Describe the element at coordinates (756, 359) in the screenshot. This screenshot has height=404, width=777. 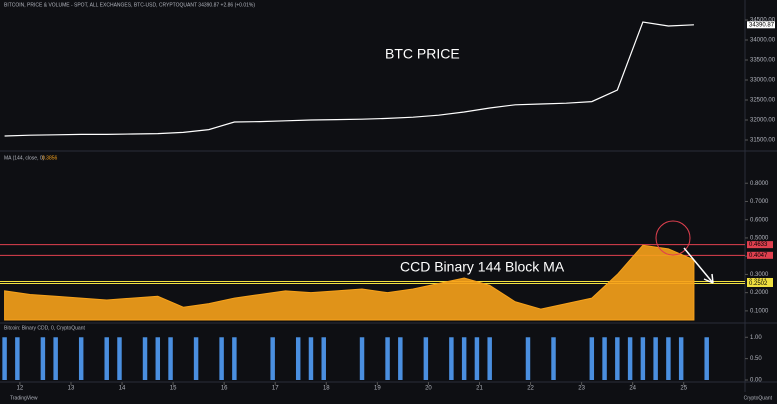
I see `y-tick-label: 0.50` at that location.